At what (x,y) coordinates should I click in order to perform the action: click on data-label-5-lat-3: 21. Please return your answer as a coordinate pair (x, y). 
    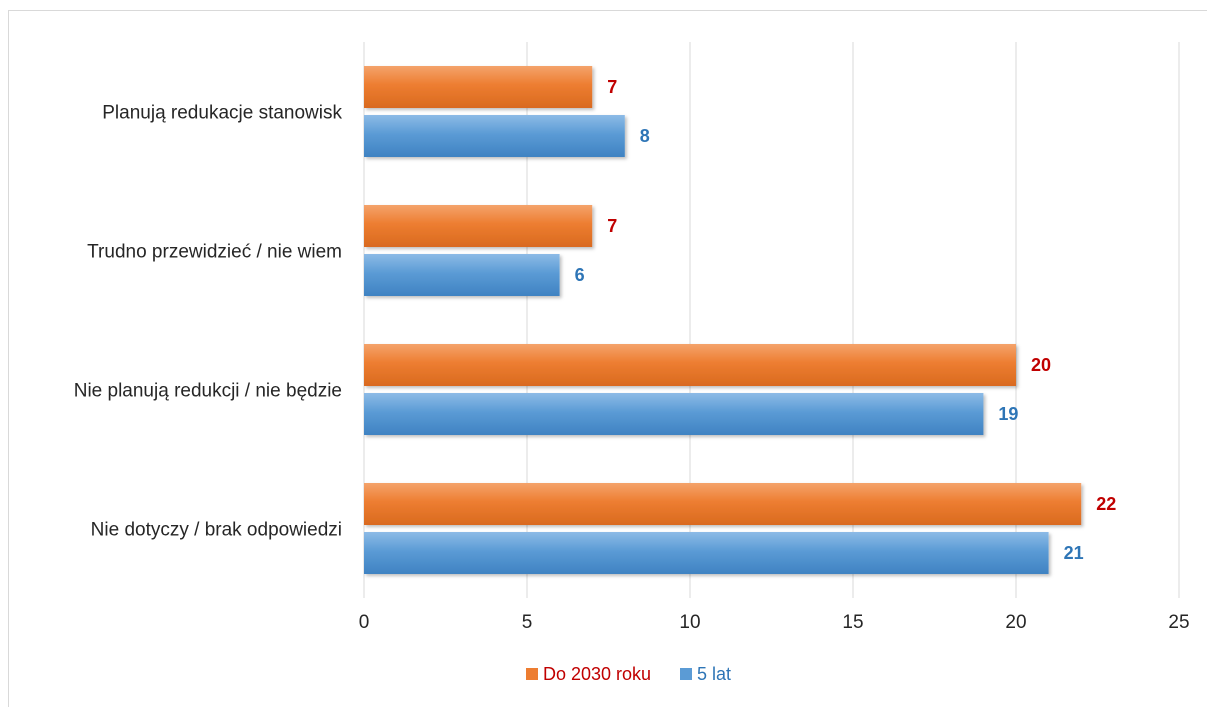
    Looking at the image, I should click on (1074, 553).